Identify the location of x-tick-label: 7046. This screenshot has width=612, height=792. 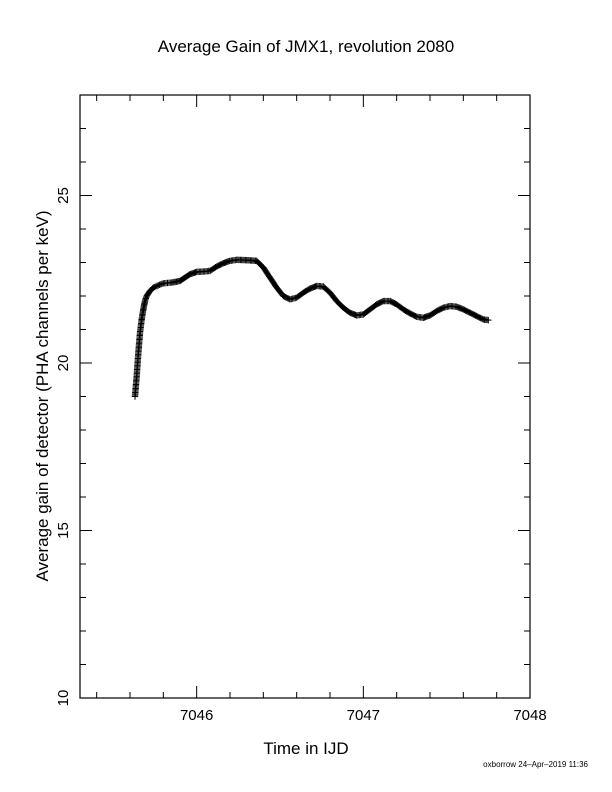
(196, 715).